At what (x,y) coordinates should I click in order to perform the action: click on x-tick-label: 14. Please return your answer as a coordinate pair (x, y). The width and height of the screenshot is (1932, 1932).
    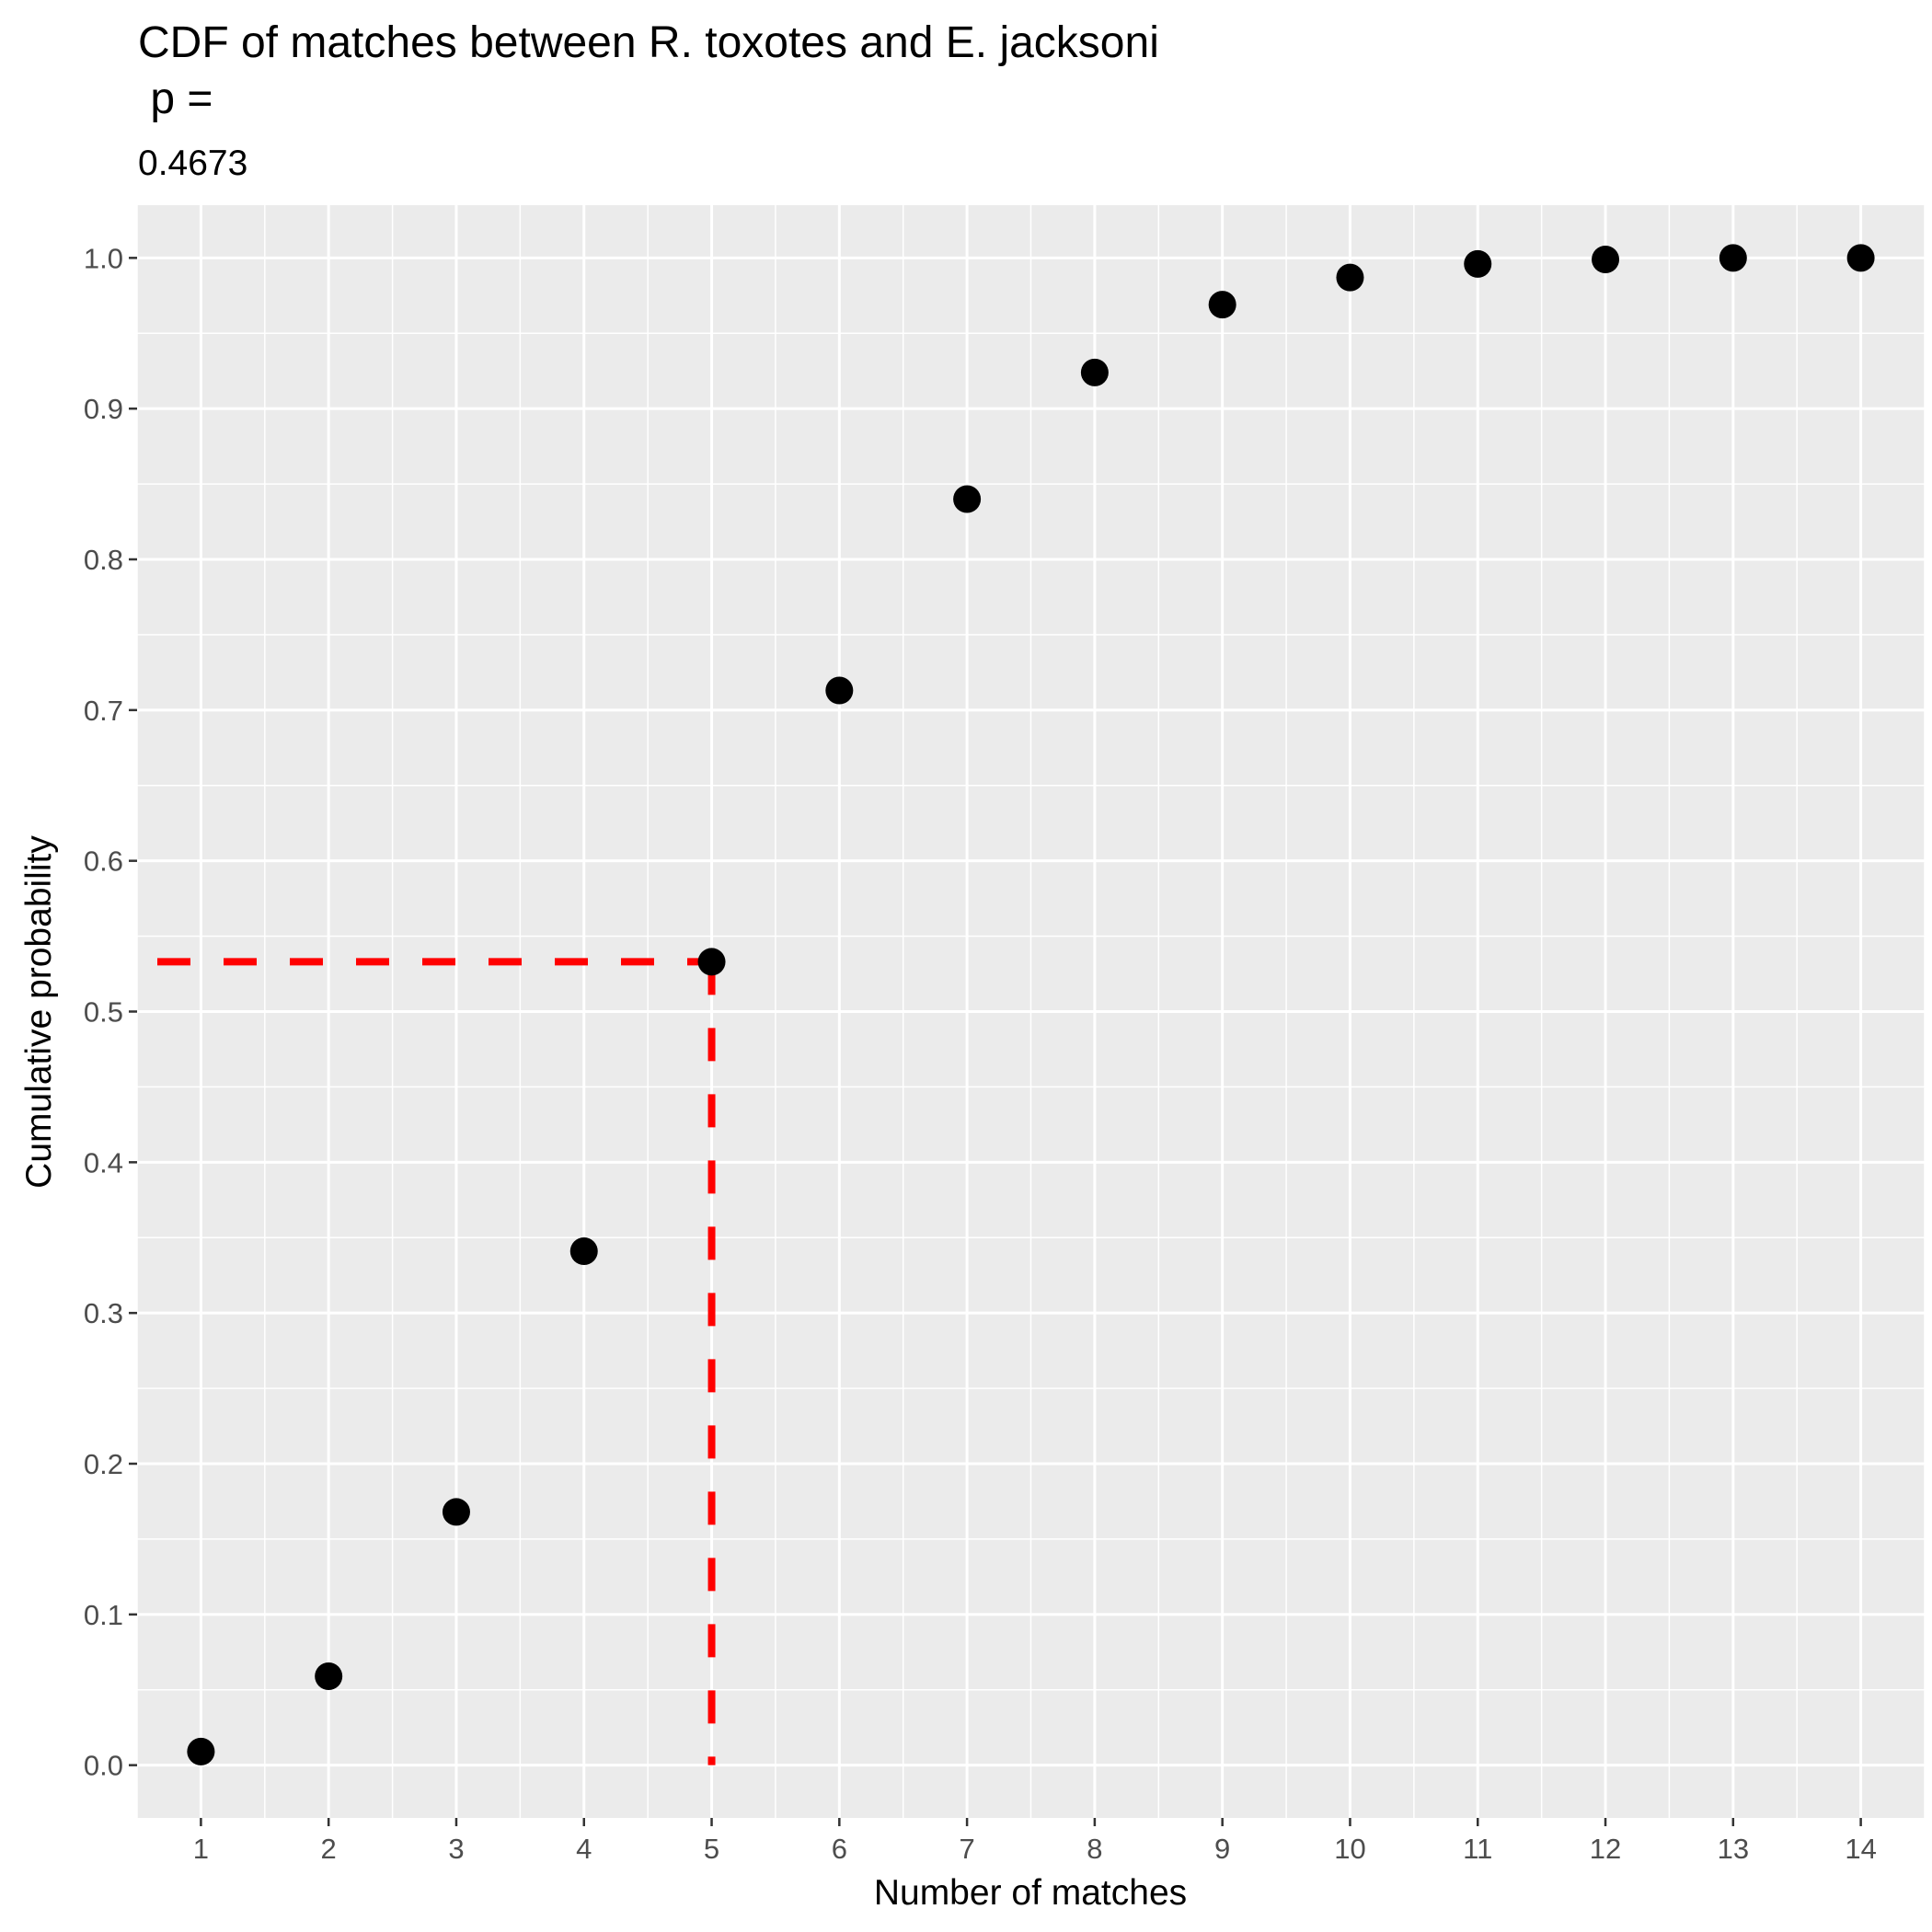
    Looking at the image, I should click on (1860, 1849).